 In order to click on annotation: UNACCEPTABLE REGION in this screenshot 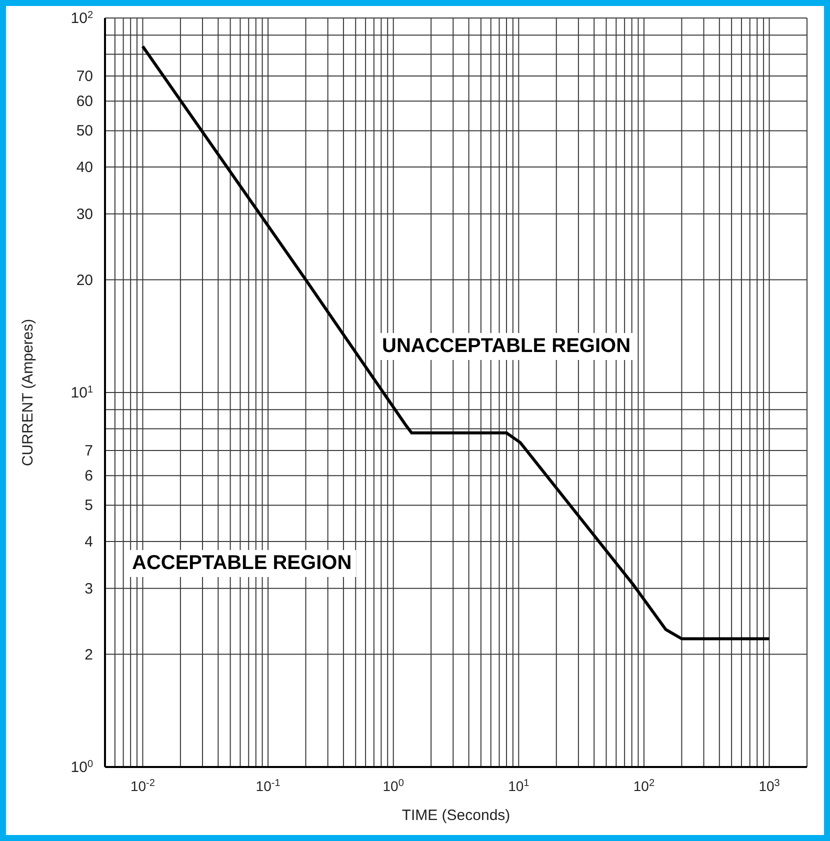, I will do `click(506, 346)`.